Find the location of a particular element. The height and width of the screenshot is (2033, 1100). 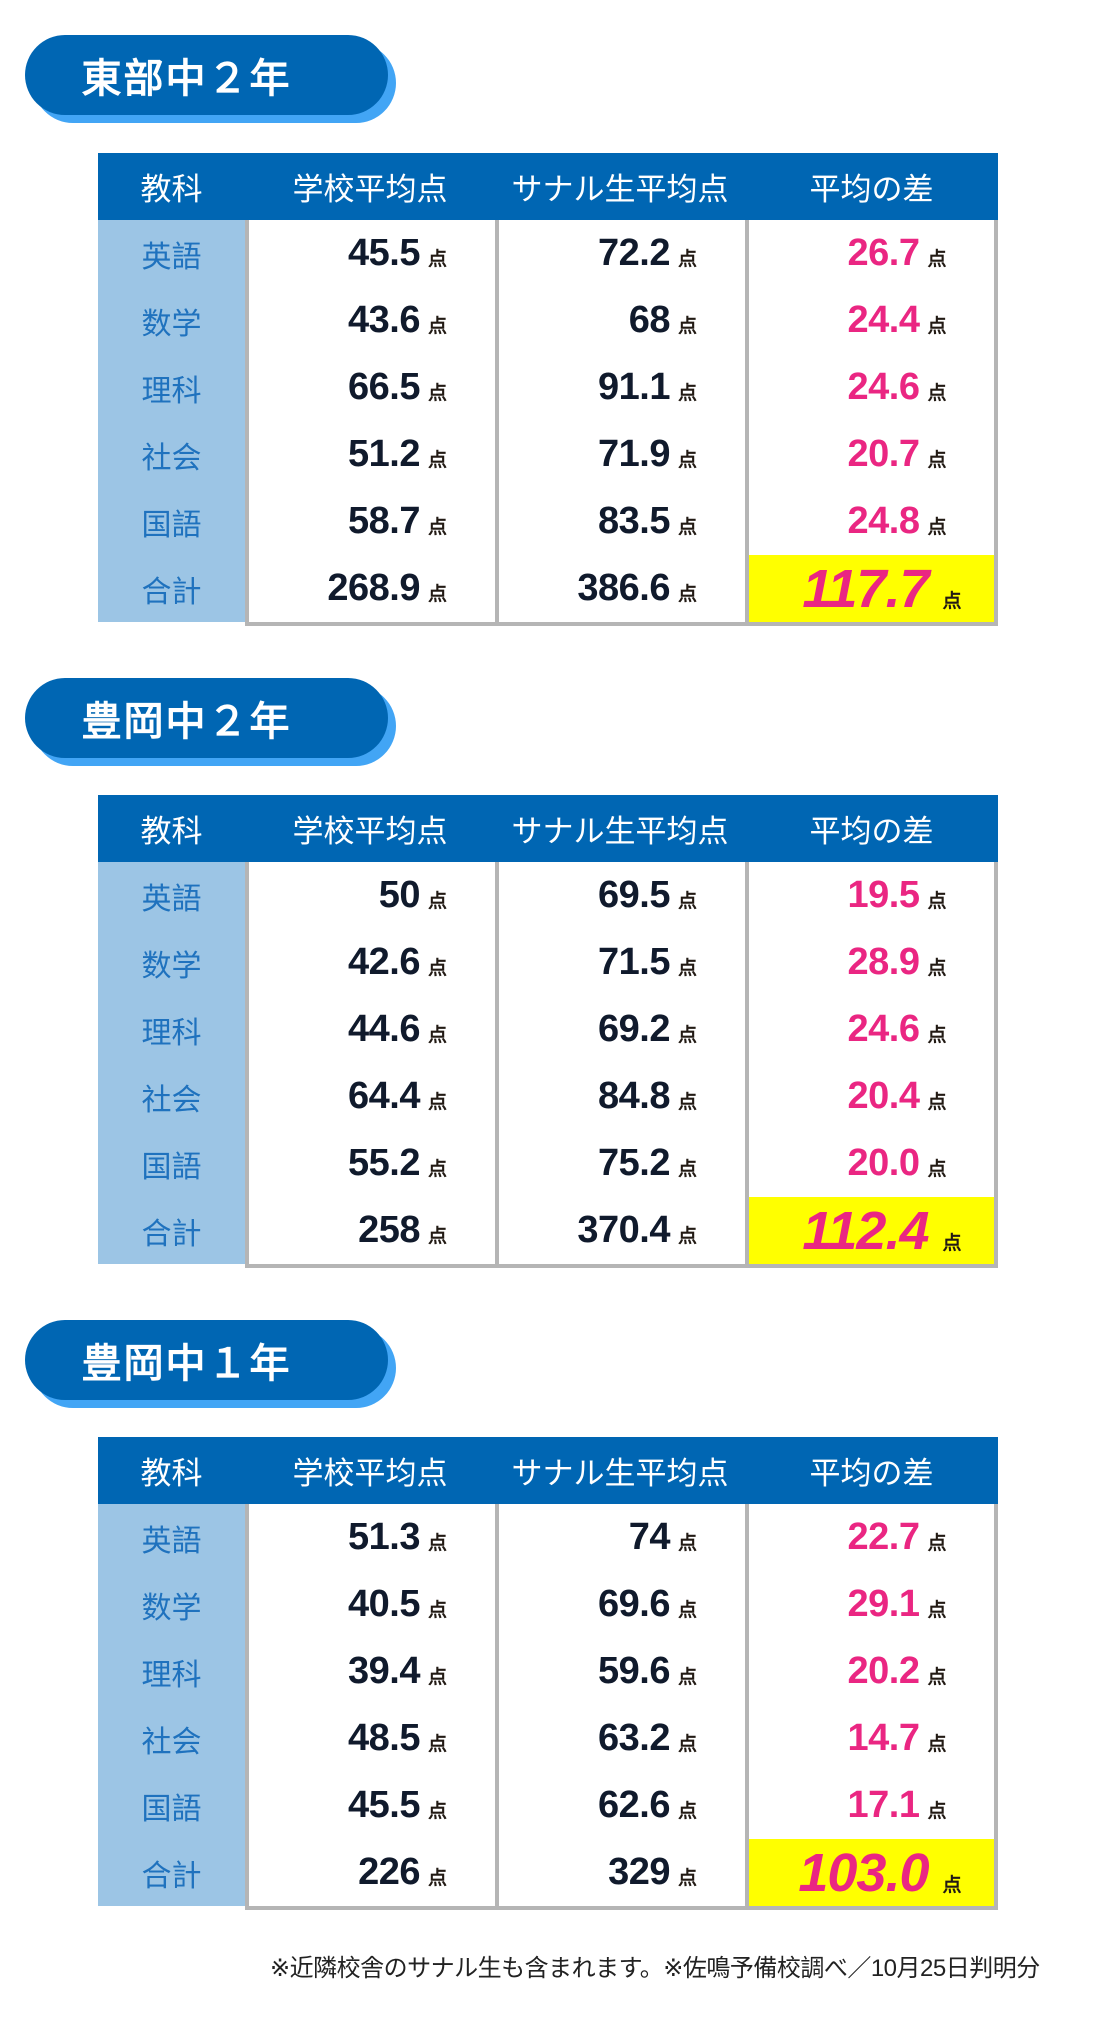

school-average-cell: 55.2 点 is located at coordinates (370, 1163).